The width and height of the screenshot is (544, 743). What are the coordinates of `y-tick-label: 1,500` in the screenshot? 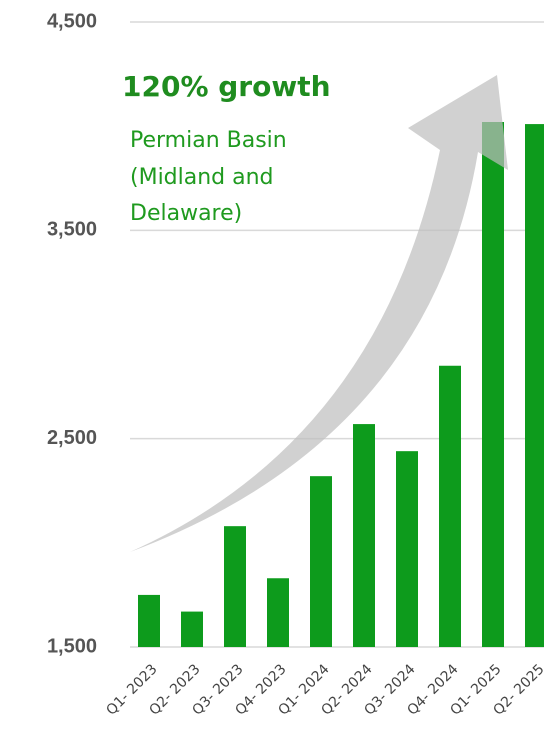 It's located at (72, 646).